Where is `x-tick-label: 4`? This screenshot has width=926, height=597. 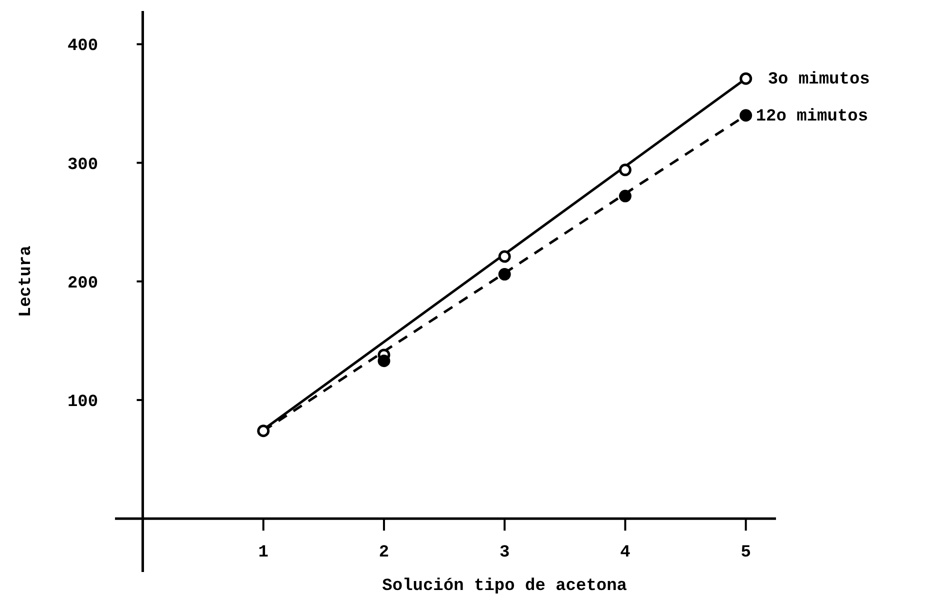
x-tick-label: 4 is located at coordinates (625, 553).